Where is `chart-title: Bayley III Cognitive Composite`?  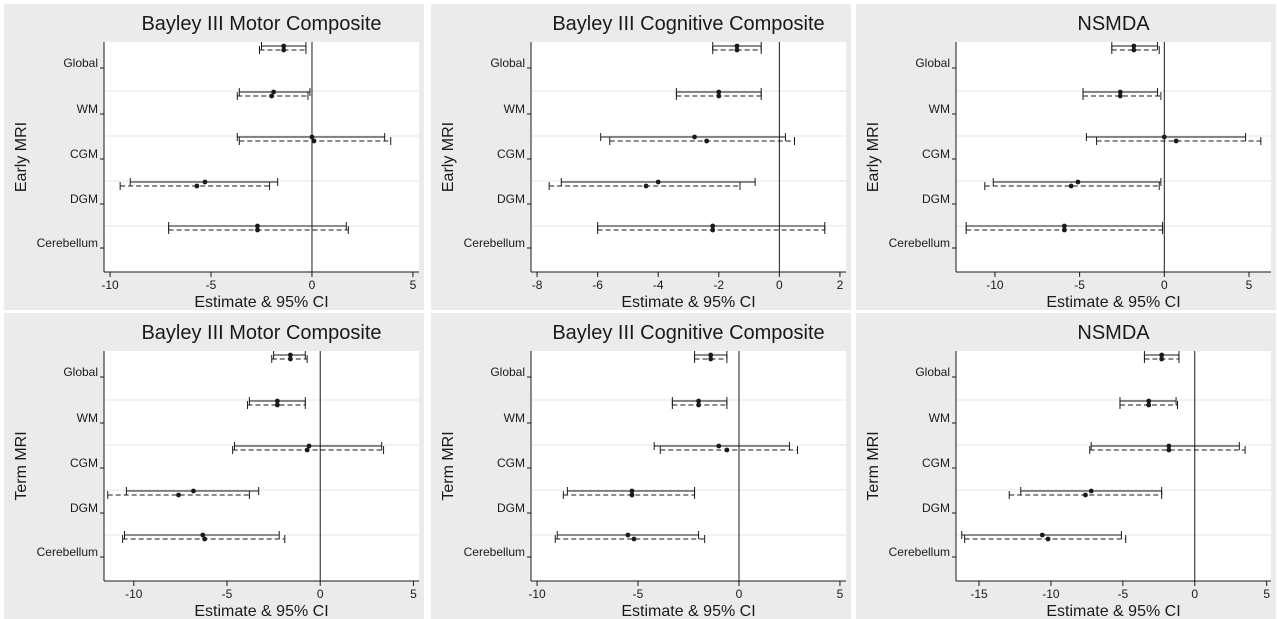 chart-title: Bayley III Cognitive Composite is located at coordinates (688, 24).